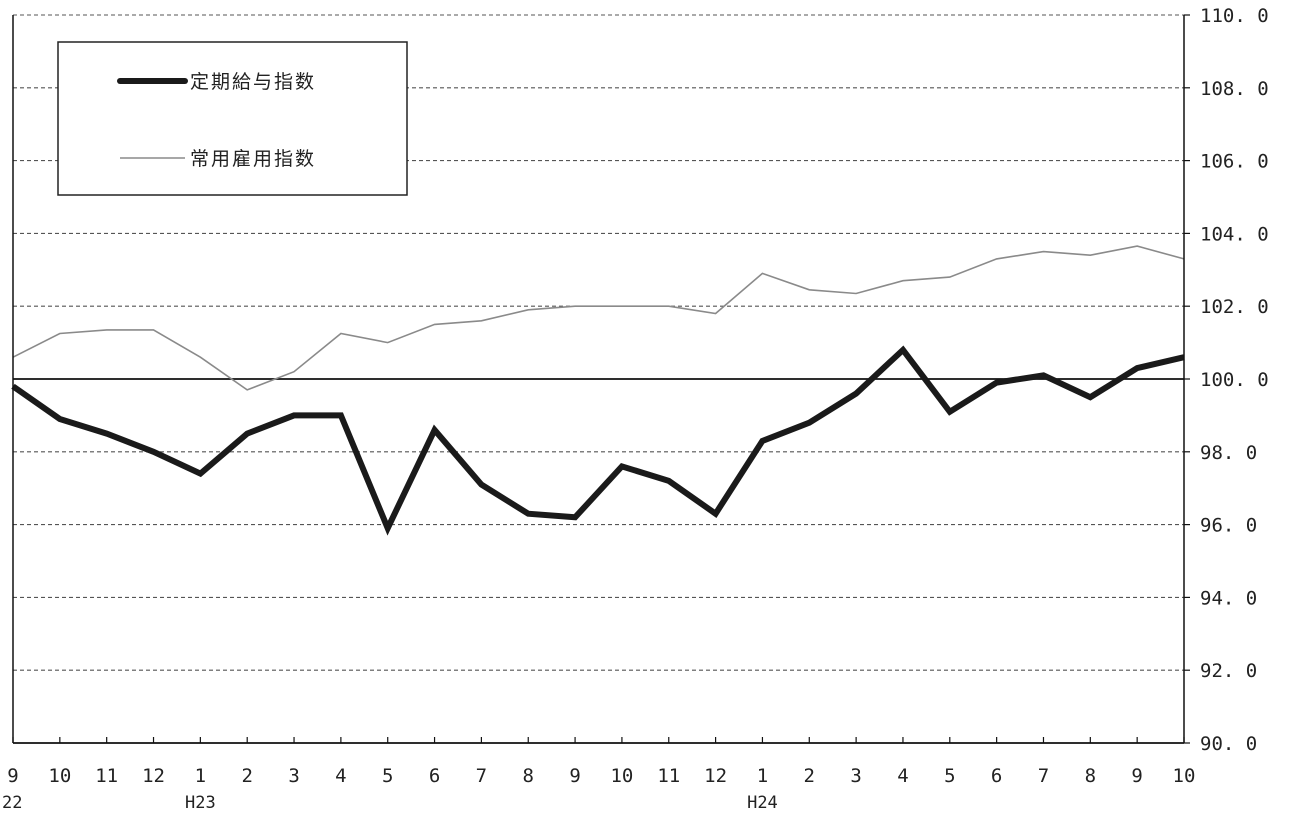 This screenshot has height=813, width=1289. I want to click on y-tick-label: 106. 0, so click(1234, 162).